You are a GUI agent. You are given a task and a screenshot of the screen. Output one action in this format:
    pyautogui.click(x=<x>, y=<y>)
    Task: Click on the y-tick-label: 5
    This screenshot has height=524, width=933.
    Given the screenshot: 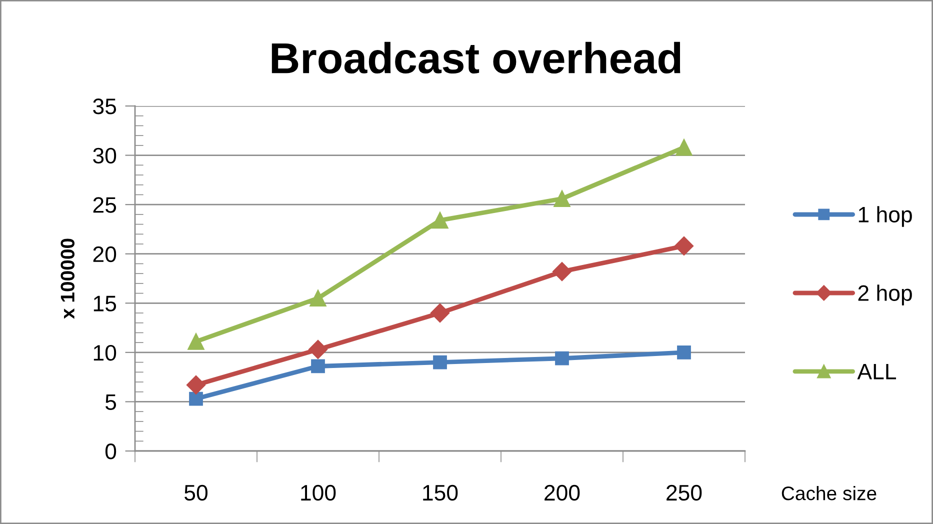 What is the action you would take?
    pyautogui.click(x=110, y=402)
    